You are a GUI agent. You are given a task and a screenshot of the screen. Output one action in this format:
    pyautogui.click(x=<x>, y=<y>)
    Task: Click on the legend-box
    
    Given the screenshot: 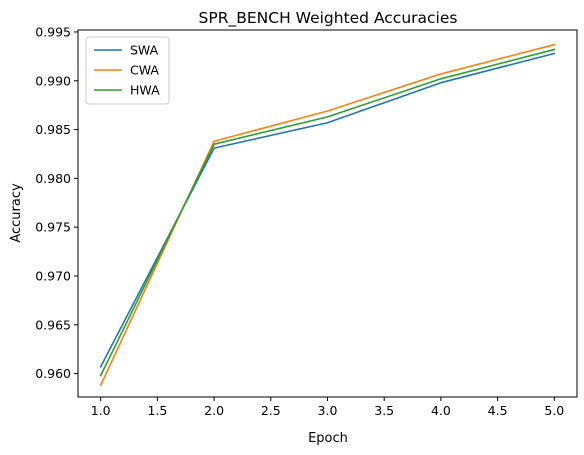 What is the action you would take?
    pyautogui.click(x=127, y=70)
    